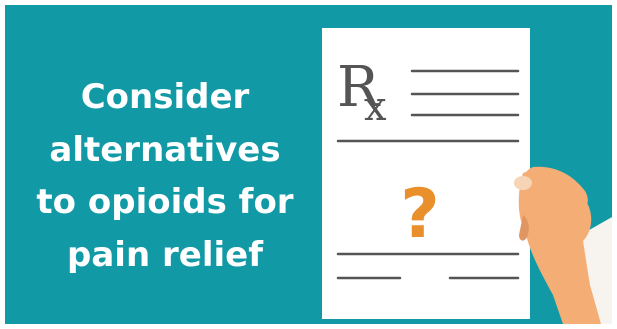 This screenshot has width=617, height=329. What do you see at coordinates (359, 87) in the screenshot?
I see `rx-symbol: R` at bounding box center [359, 87].